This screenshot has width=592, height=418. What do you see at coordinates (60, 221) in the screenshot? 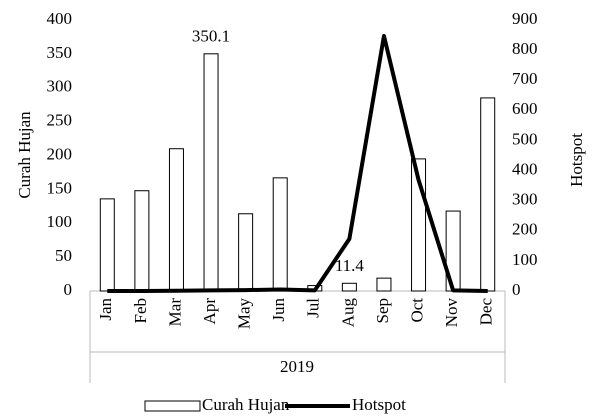
I see `y-tick-label: 100` at bounding box center [60, 221].